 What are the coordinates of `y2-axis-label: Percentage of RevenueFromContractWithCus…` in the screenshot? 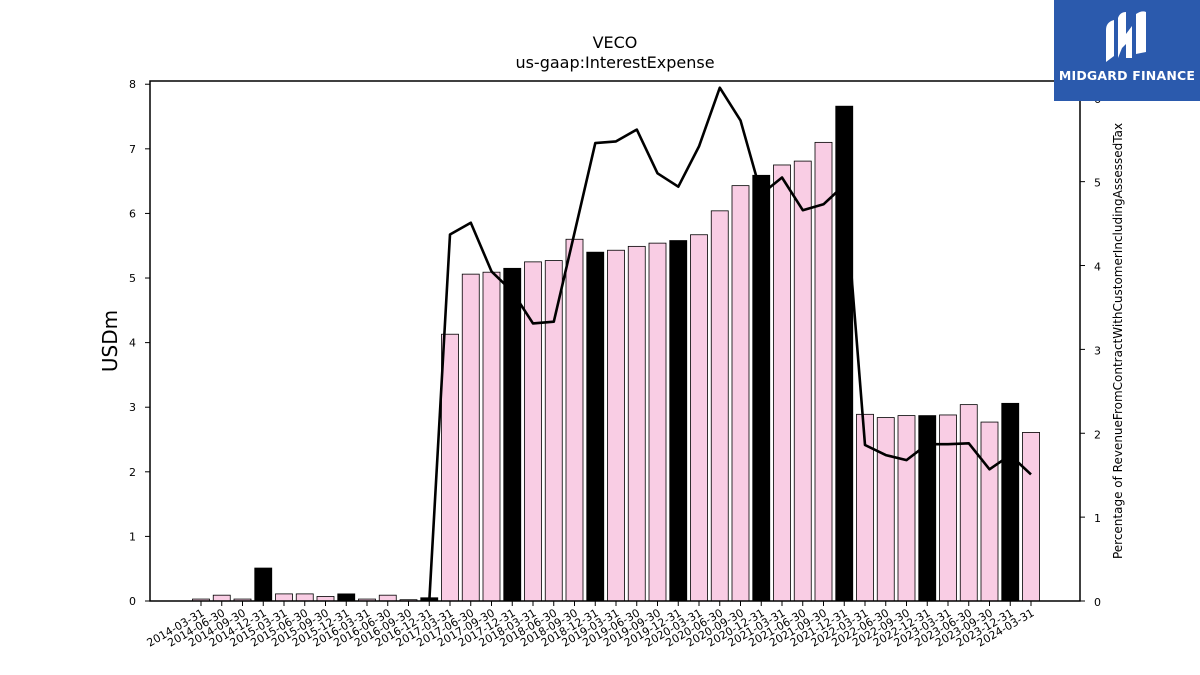 It's located at (1118, 341).